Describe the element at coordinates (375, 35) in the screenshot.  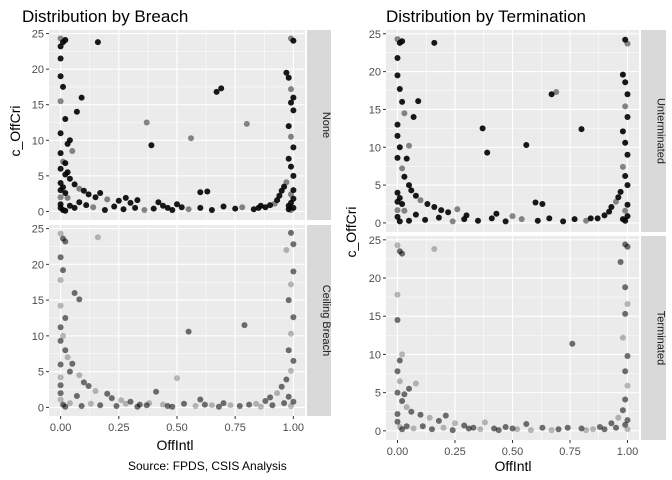
I see `y-tick-label: 25` at that location.